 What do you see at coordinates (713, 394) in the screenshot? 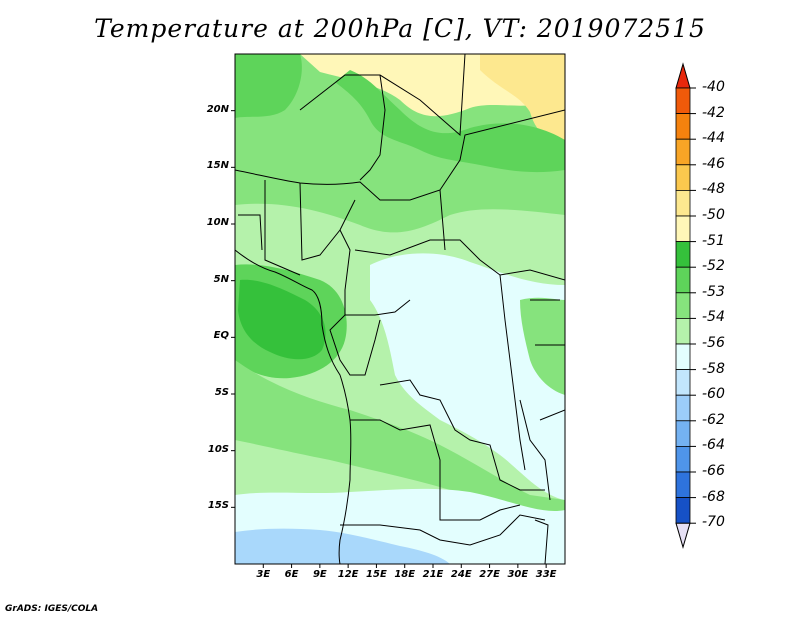
I see `colorbar-label: -60` at bounding box center [713, 394].